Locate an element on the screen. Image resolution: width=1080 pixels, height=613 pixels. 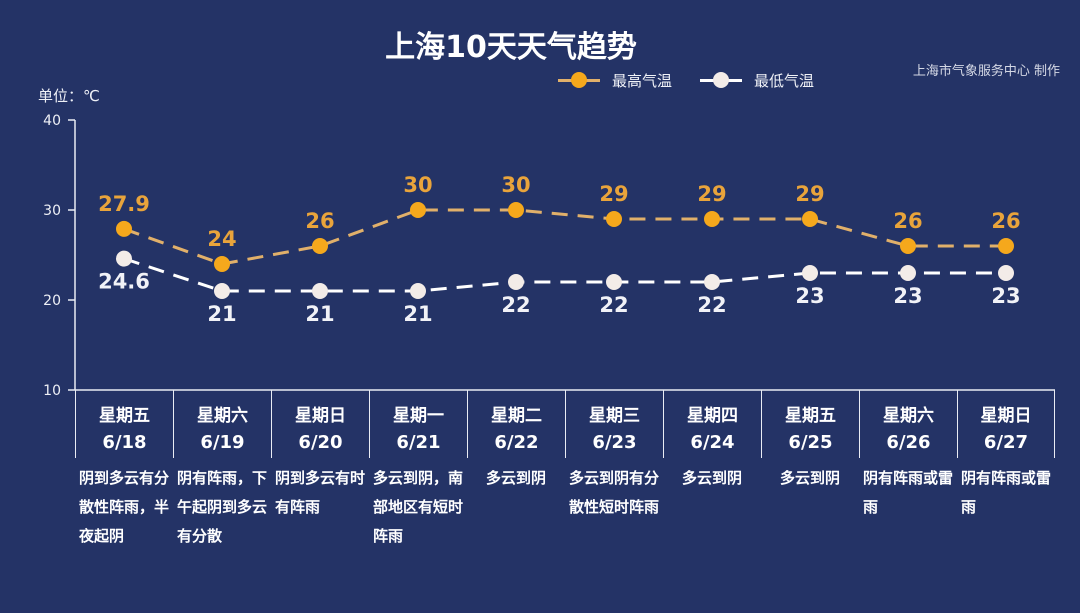
date-label: 6/27 is located at coordinates (1006, 442).